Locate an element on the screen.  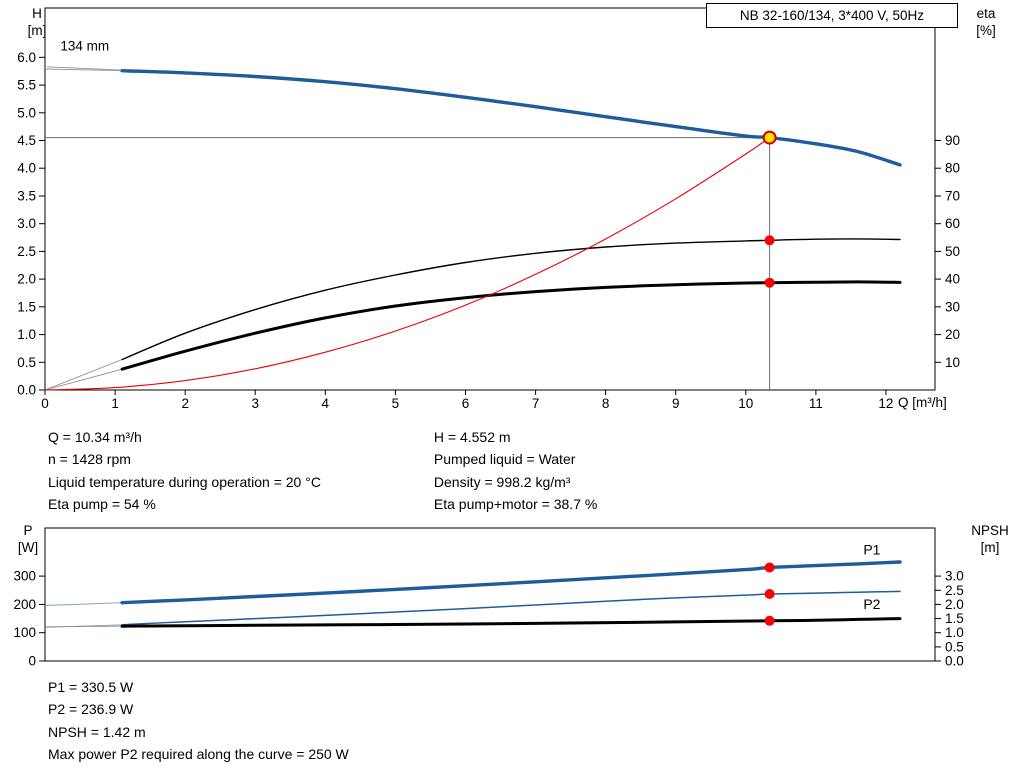
p-axis-title-unit: [W] is located at coordinates (28, 547).